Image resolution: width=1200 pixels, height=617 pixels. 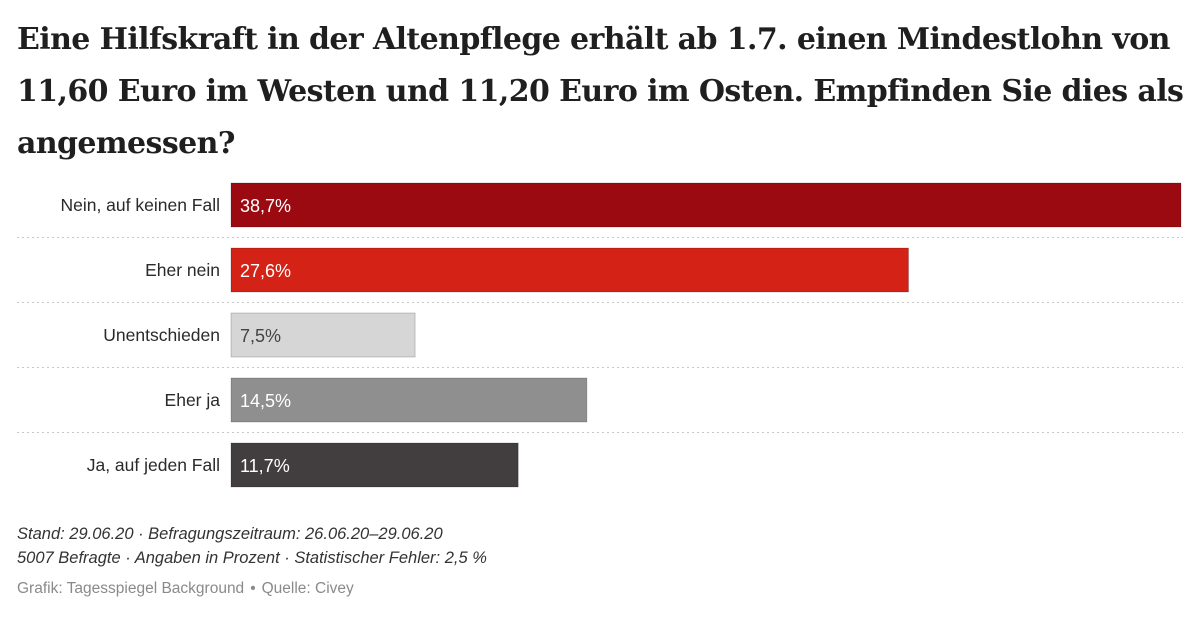 What do you see at coordinates (131, 588) in the screenshot?
I see `graphic-credit: Grafik: Tagesspiegel Background` at bounding box center [131, 588].